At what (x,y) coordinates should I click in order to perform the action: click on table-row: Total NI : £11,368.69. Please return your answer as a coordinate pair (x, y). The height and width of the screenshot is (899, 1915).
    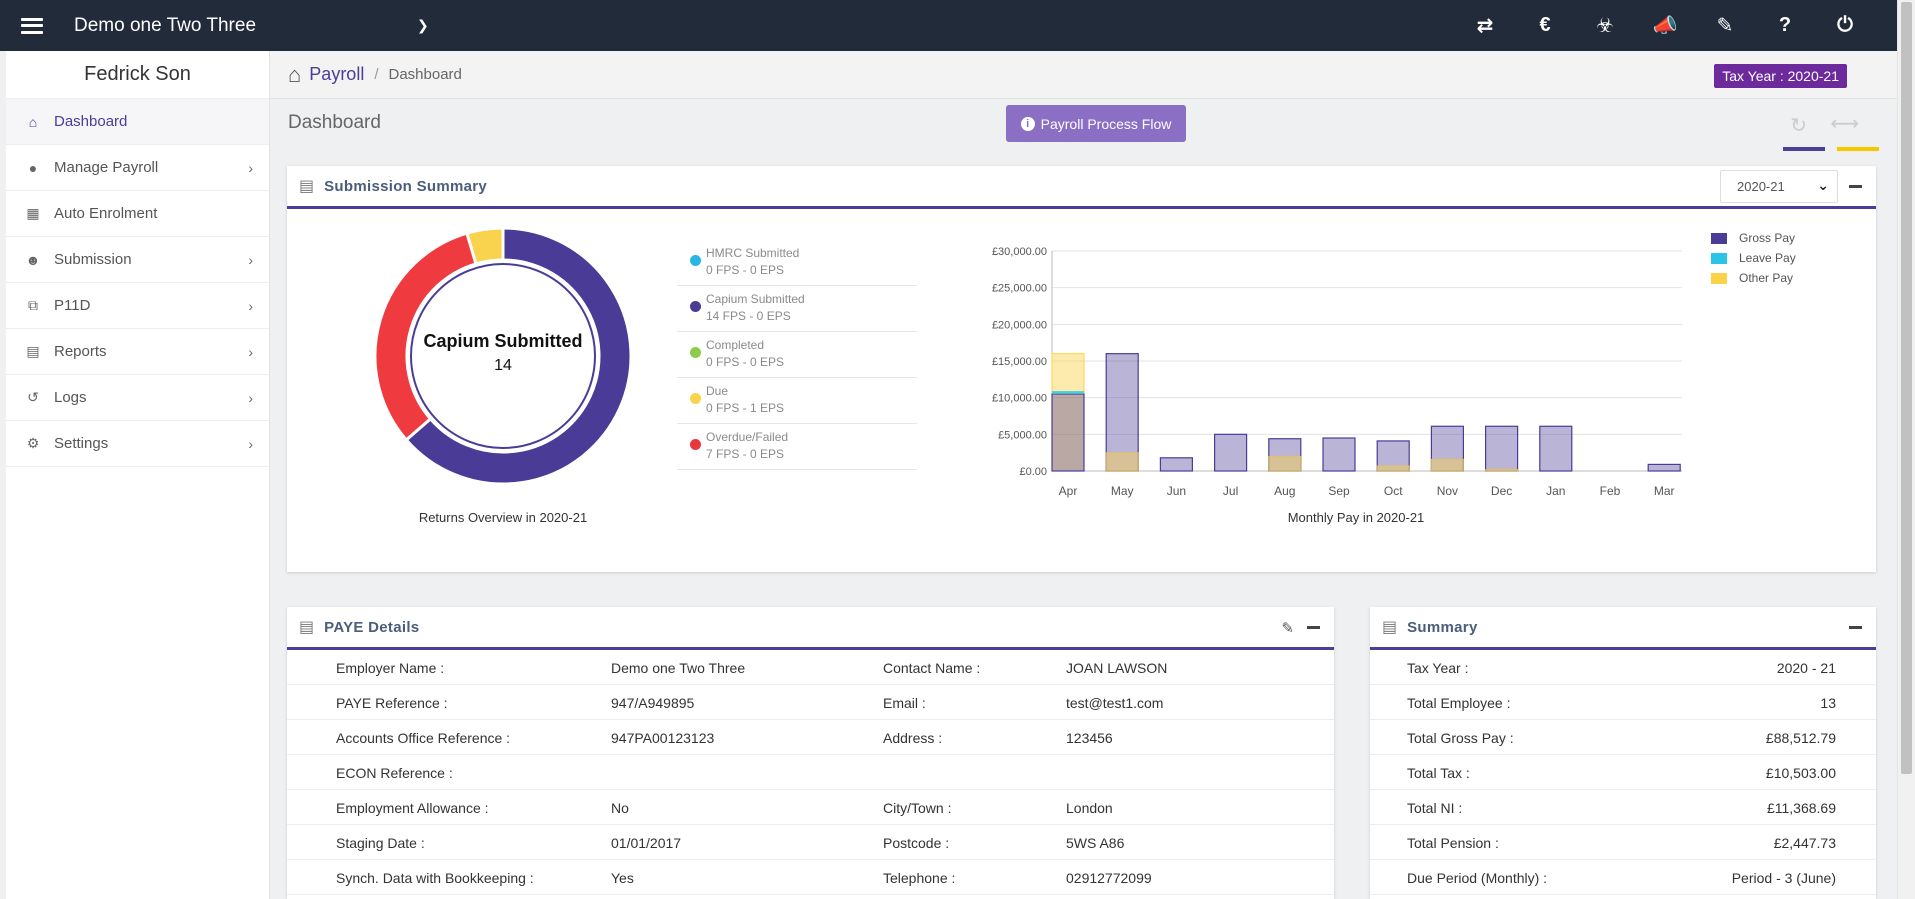
    Looking at the image, I should click on (1623, 807).